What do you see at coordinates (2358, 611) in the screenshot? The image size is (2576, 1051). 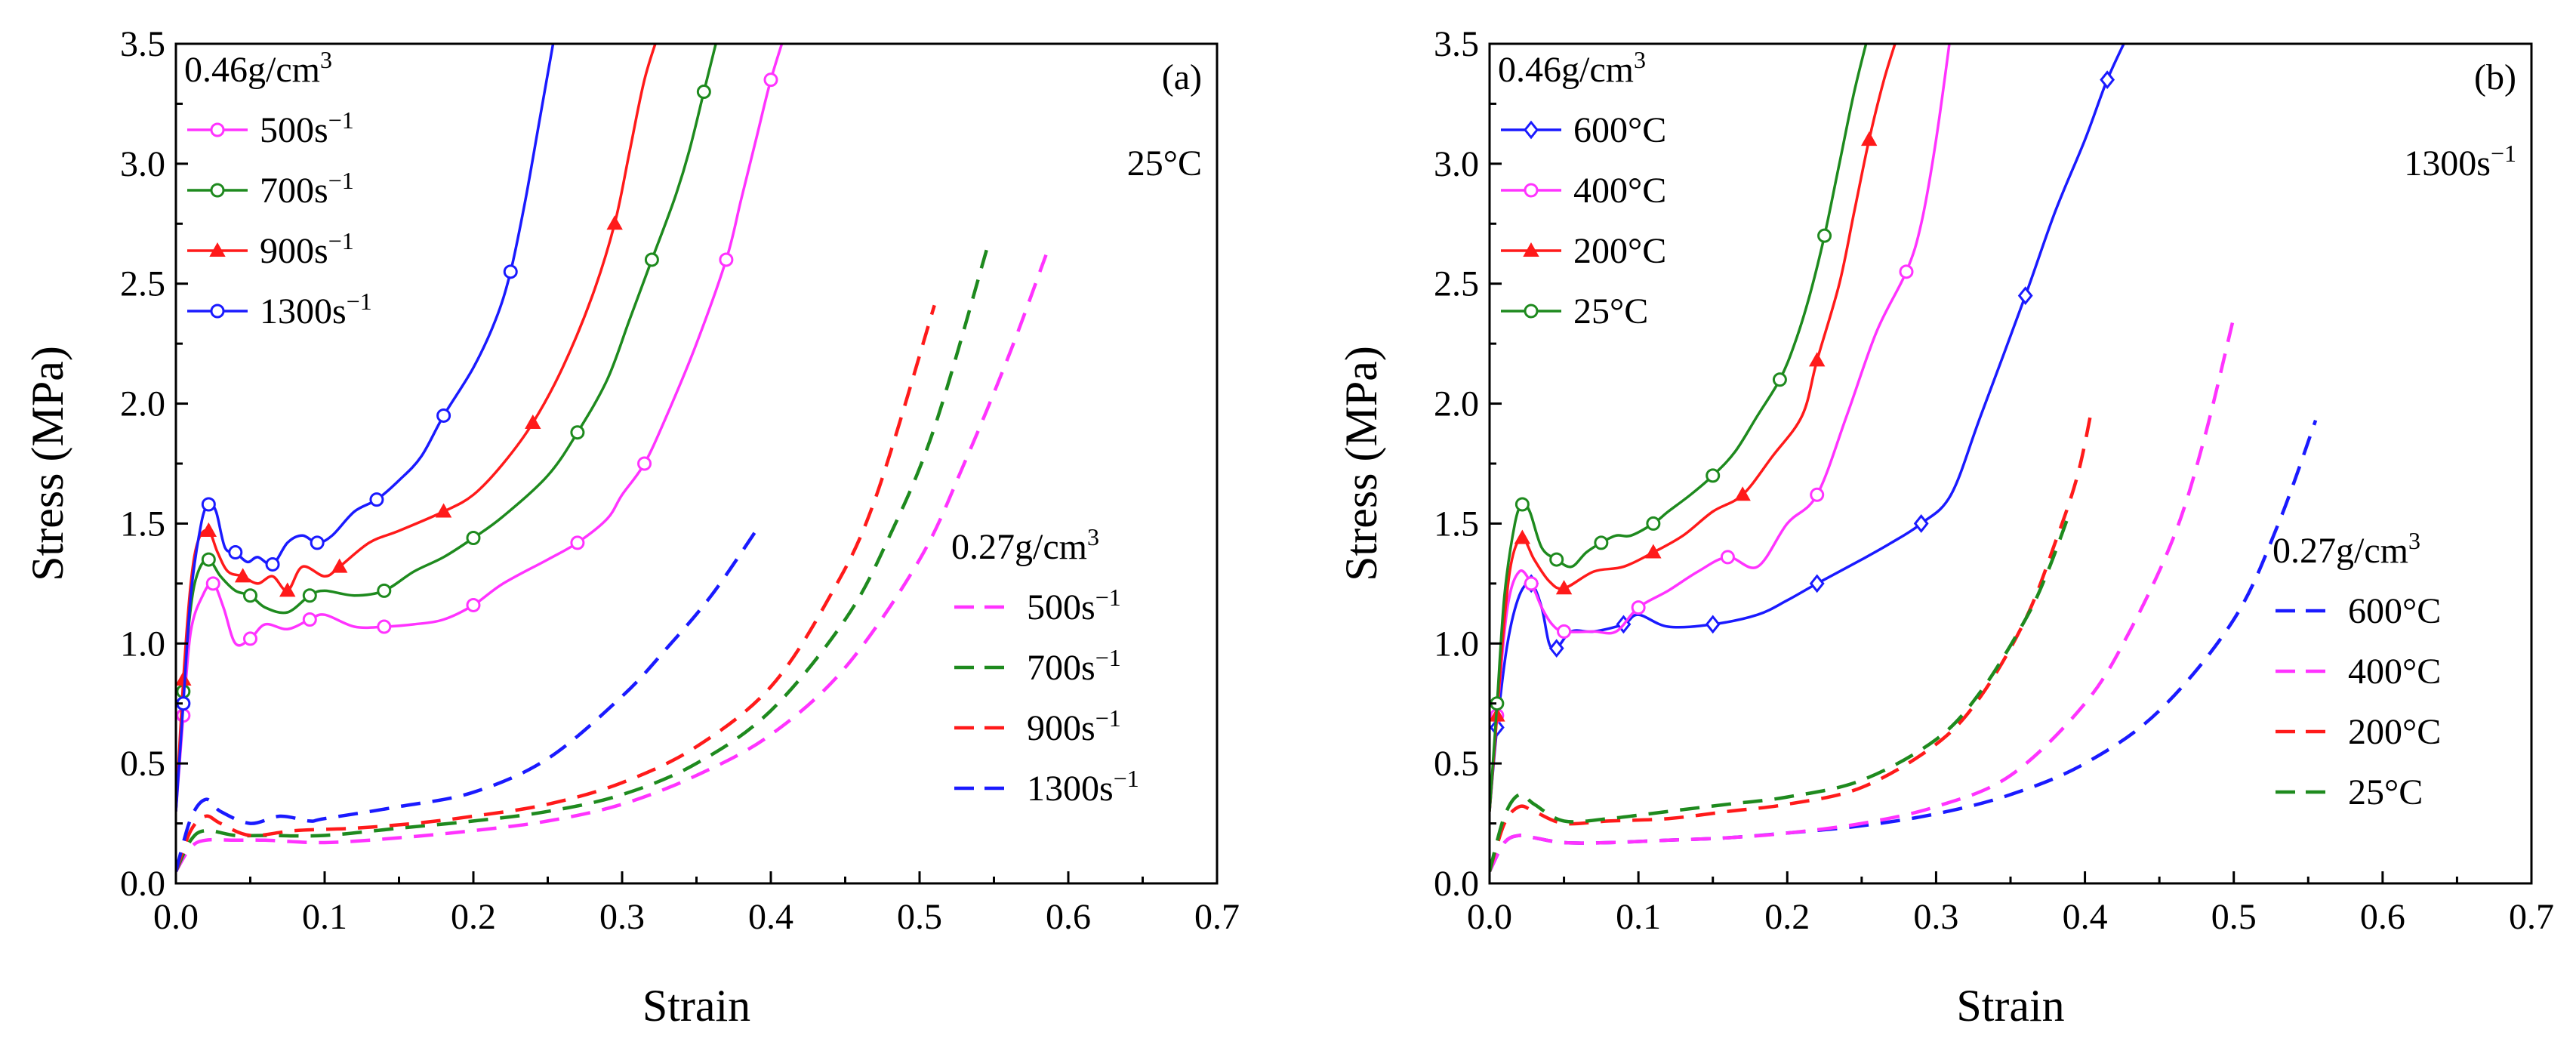 I see `legend-item: 600°C` at bounding box center [2358, 611].